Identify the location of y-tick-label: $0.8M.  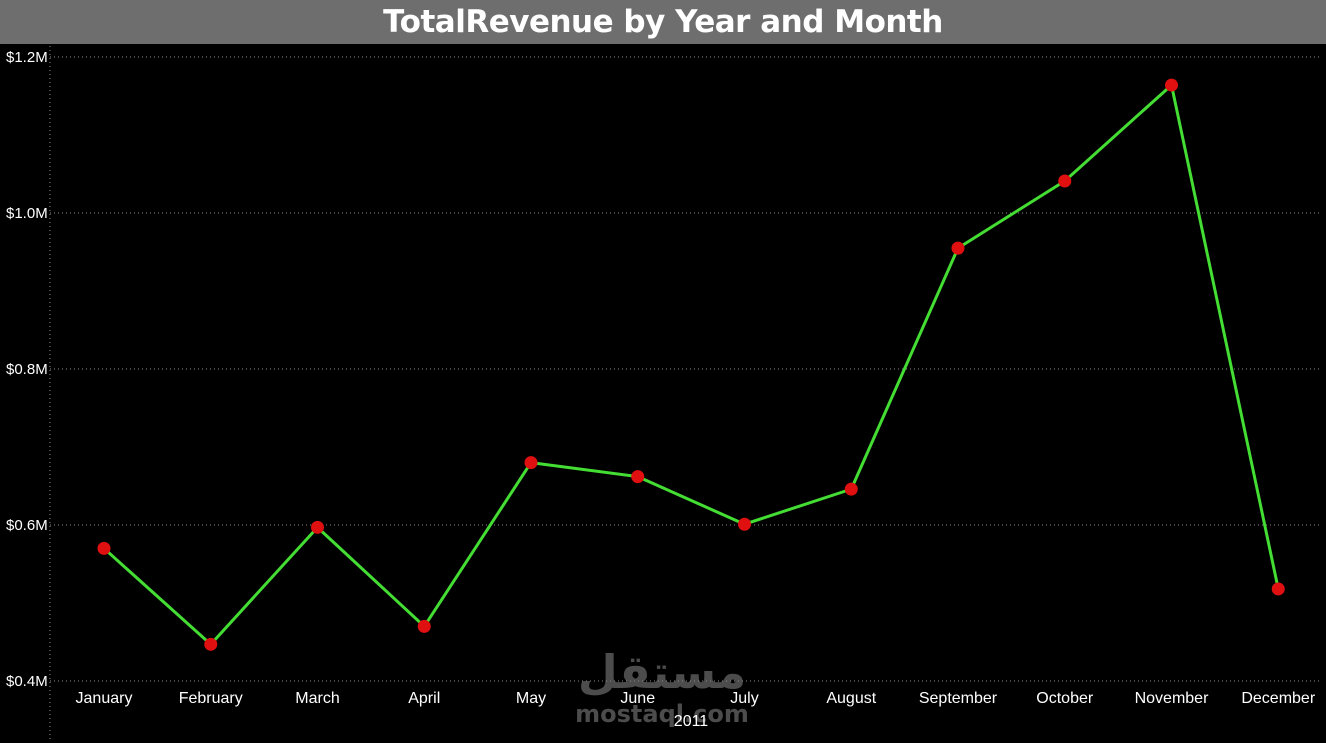
(27, 369).